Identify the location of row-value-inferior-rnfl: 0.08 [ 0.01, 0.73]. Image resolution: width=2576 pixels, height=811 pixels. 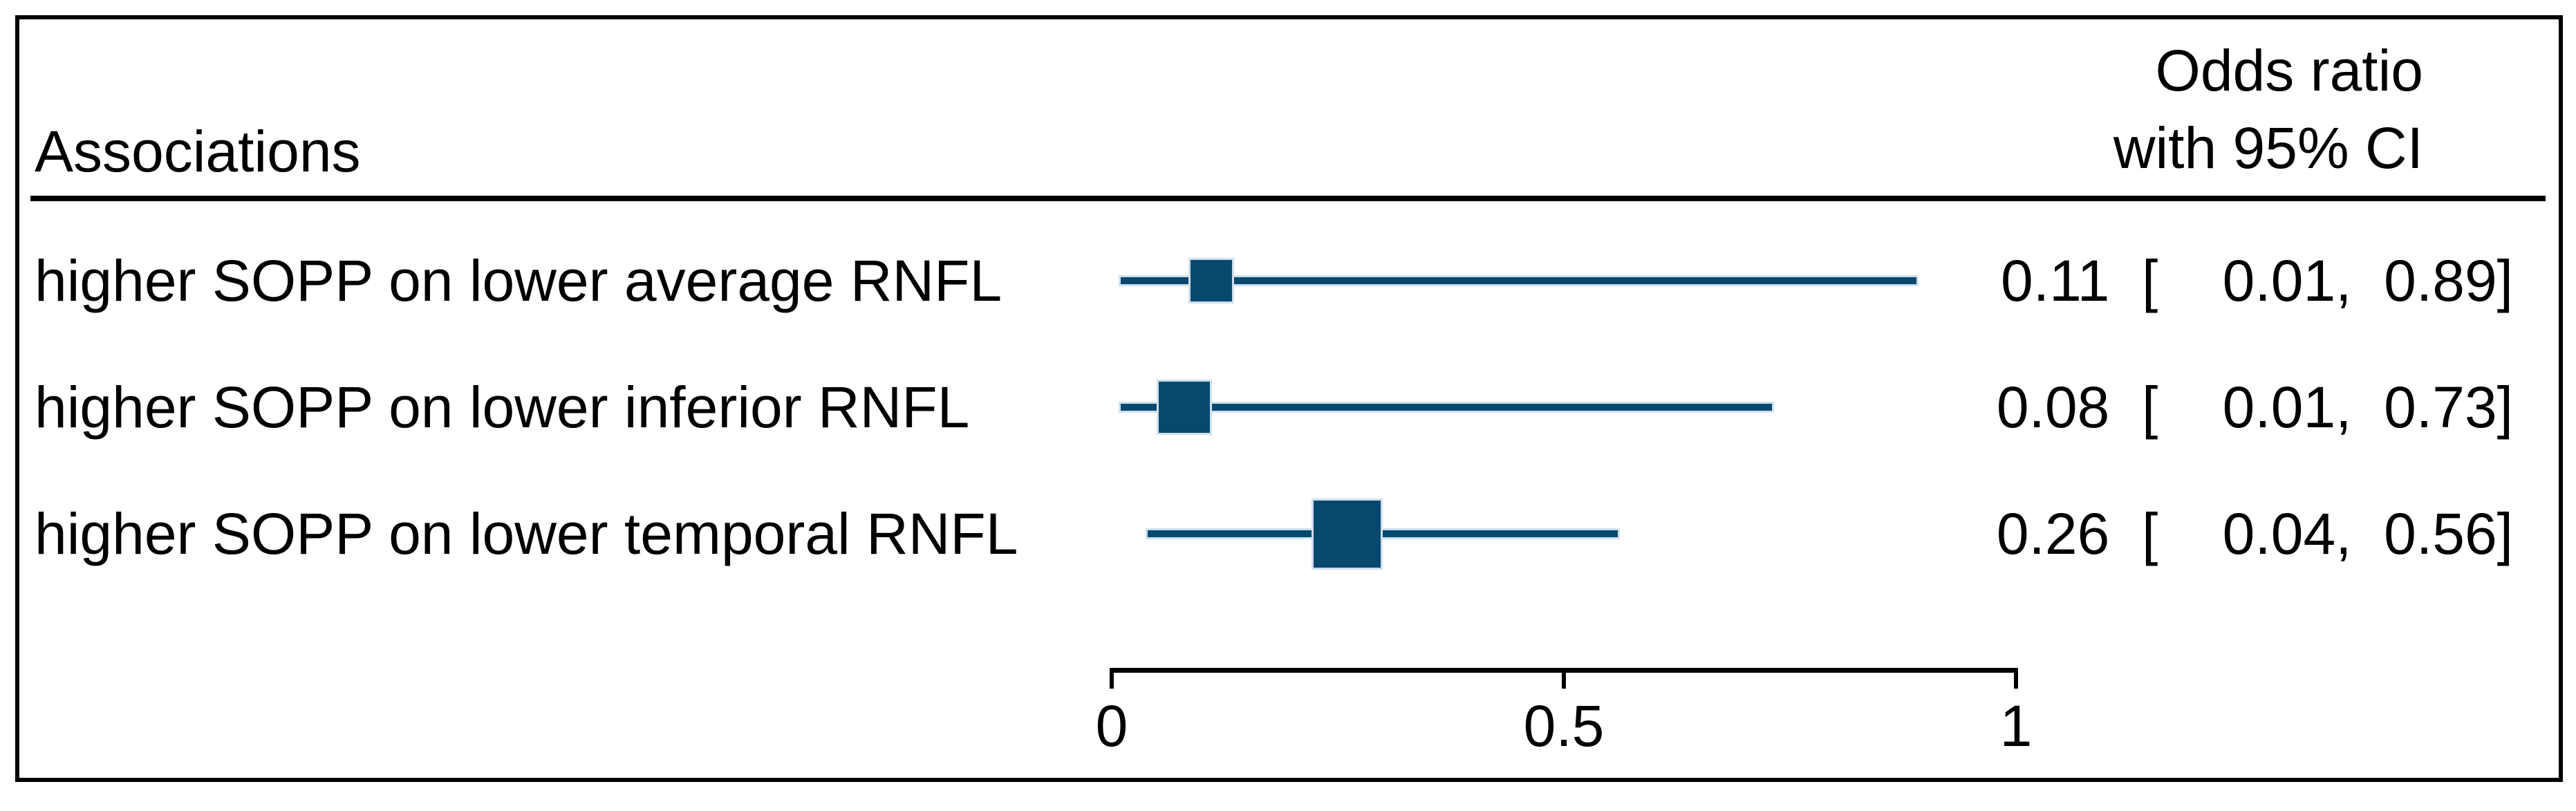
(2254, 408).